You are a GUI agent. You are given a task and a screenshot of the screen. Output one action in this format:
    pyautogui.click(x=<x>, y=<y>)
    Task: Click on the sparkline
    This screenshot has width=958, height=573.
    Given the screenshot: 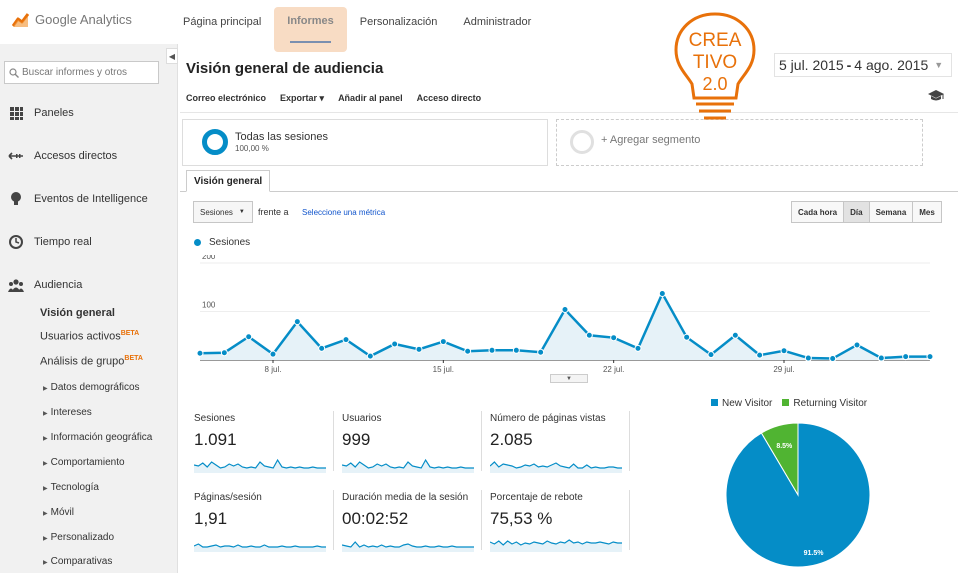 What is the action you would take?
    pyautogui.click(x=260, y=547)
    